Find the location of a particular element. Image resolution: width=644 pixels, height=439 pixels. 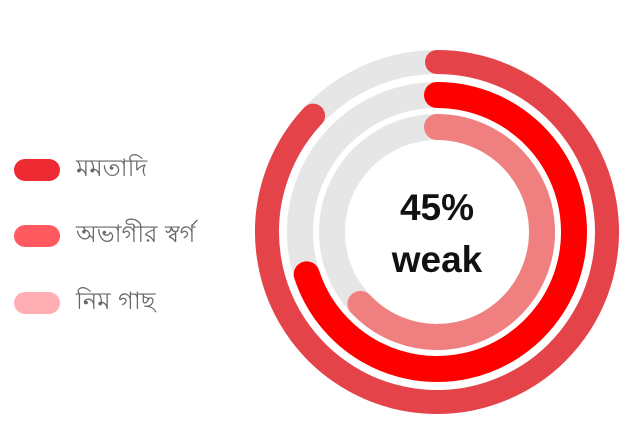

center-label: weak is located at coordinates (437, 259).